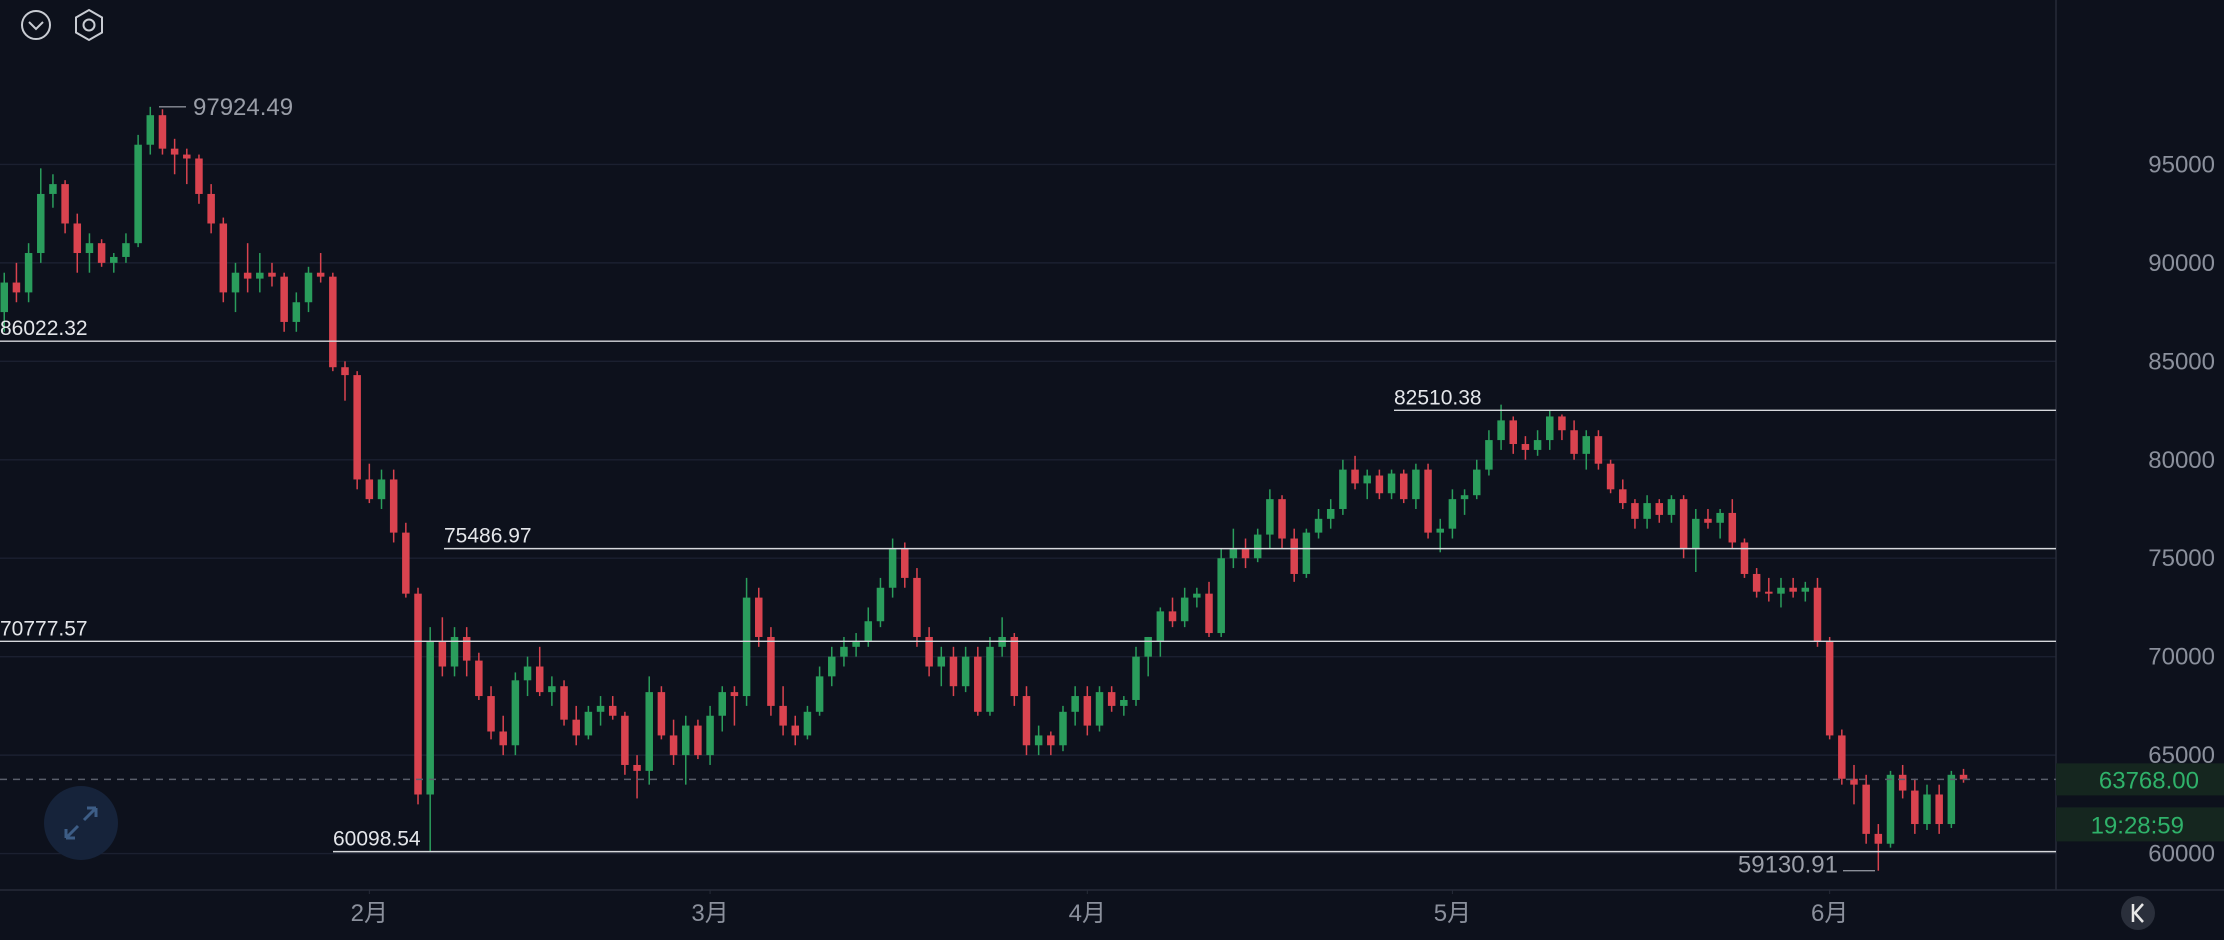  I want to click on y-tick-label: 60000, so click(2181, 854).